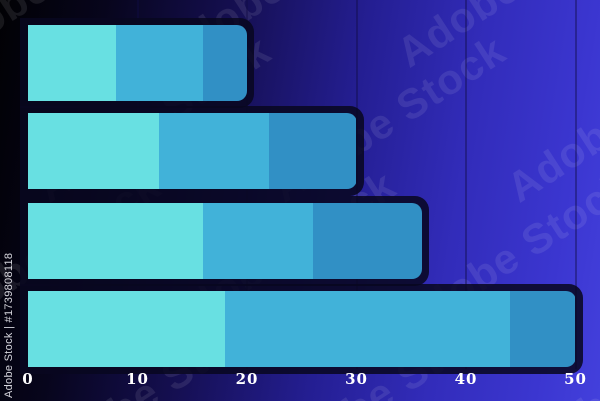 This screenshot has width=600, height=401. I want to click on x-axis-tick-label: 0, so click(28, 379).